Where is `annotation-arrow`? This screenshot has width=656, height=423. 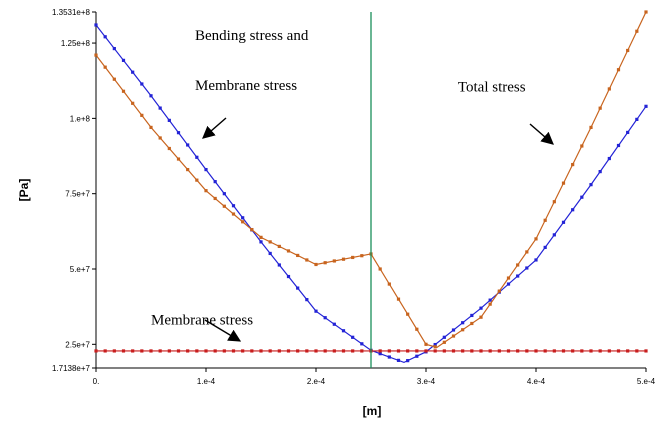 annotation-arrow is located at coordinates (541, 134).